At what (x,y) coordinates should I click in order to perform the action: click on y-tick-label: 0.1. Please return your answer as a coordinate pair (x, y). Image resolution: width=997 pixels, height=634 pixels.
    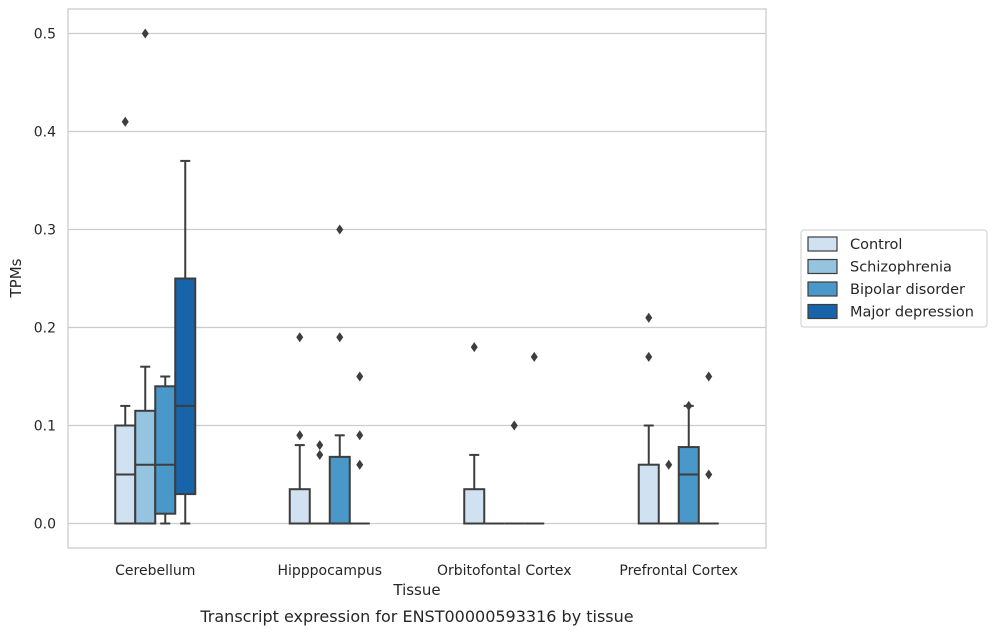
    Looking at the image, I should click on (45, 427).